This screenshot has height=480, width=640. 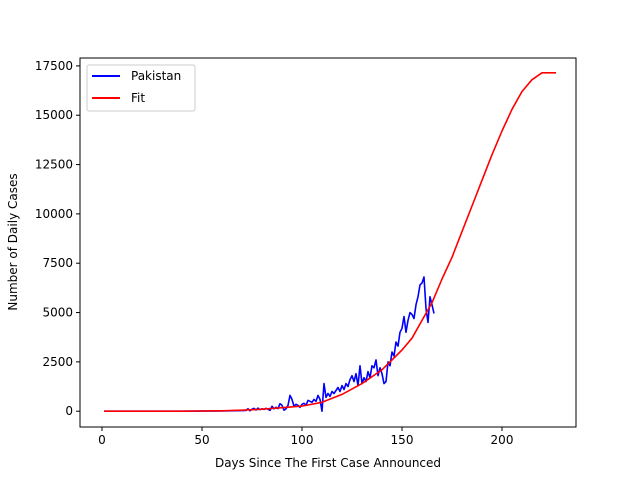 I want to click on x-tick-label: 100, so click(x=302, y=440).